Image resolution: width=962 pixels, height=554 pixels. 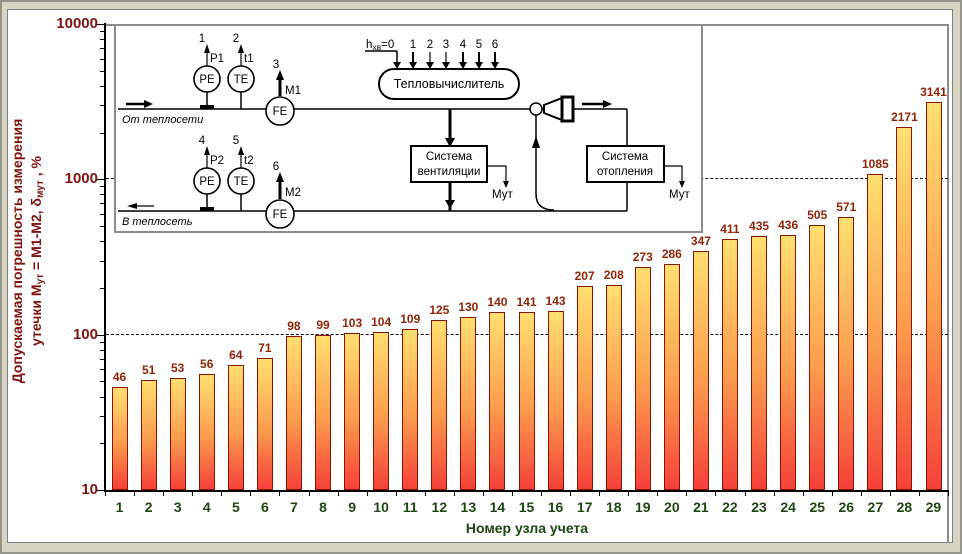 I want to click on signal-4: 4, so click(x=463, y=45).